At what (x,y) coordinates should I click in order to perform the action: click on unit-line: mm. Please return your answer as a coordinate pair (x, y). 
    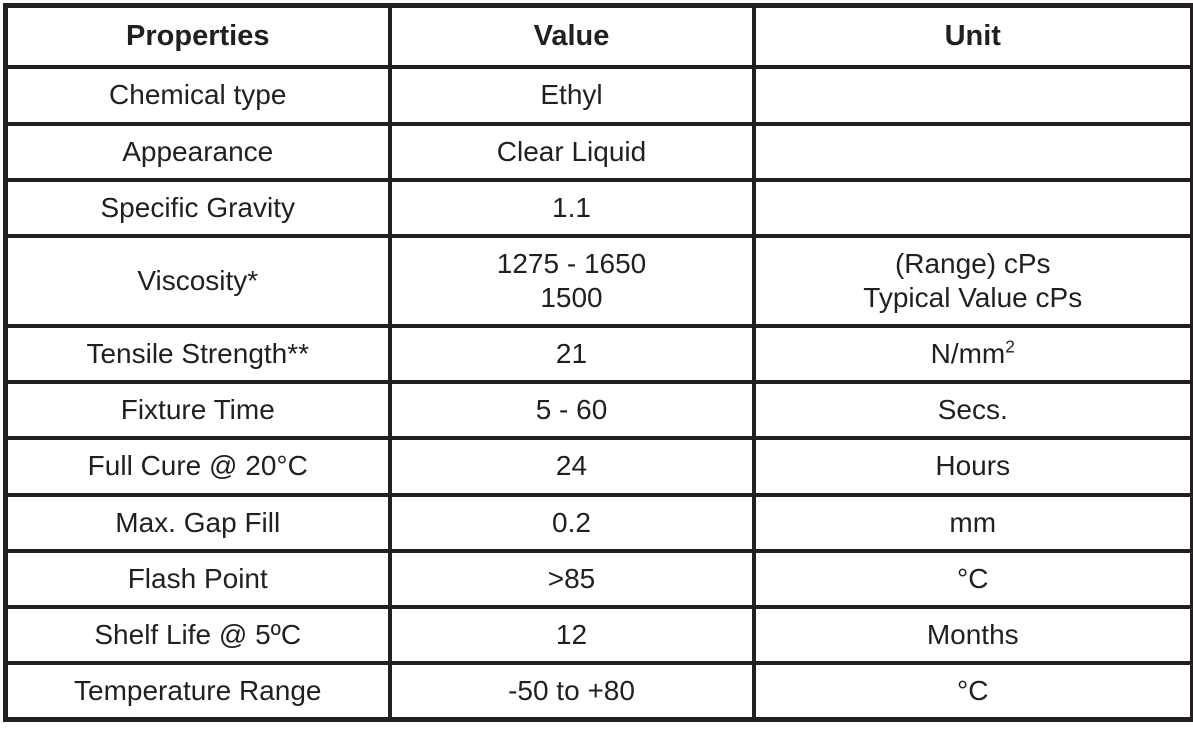
    Looking at the image, I should click on (973, 523).